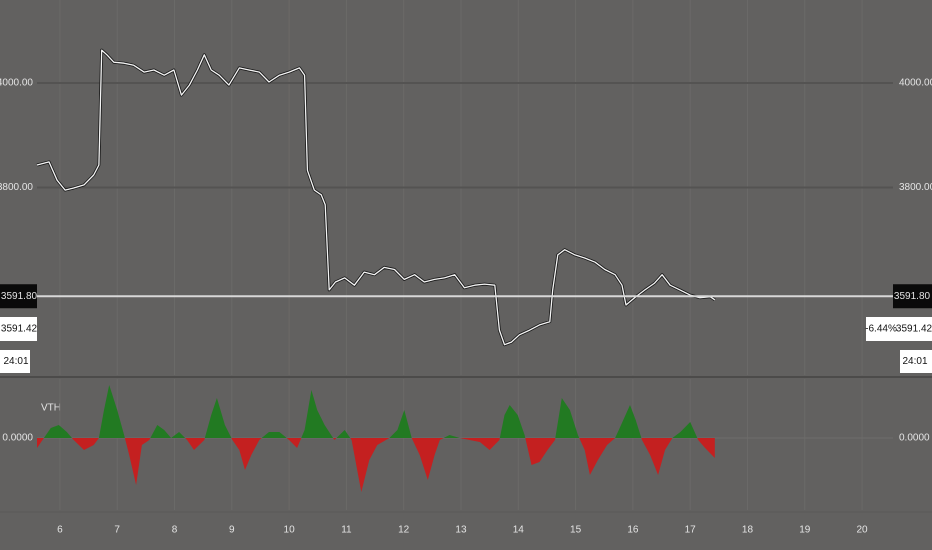 This screenshot has height=550, width=932. I want to click on change-tag-label: -6.44%, so click(881, 329).